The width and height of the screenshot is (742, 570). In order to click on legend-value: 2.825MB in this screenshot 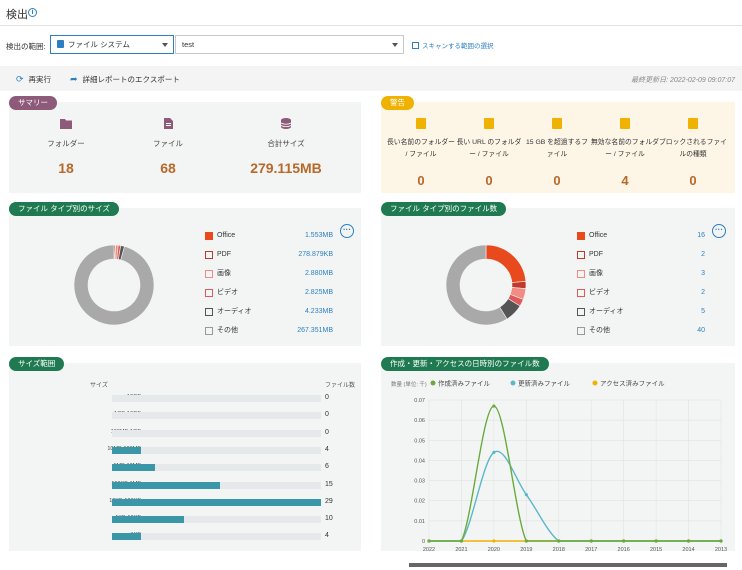, I will do `click(318, 292)`.